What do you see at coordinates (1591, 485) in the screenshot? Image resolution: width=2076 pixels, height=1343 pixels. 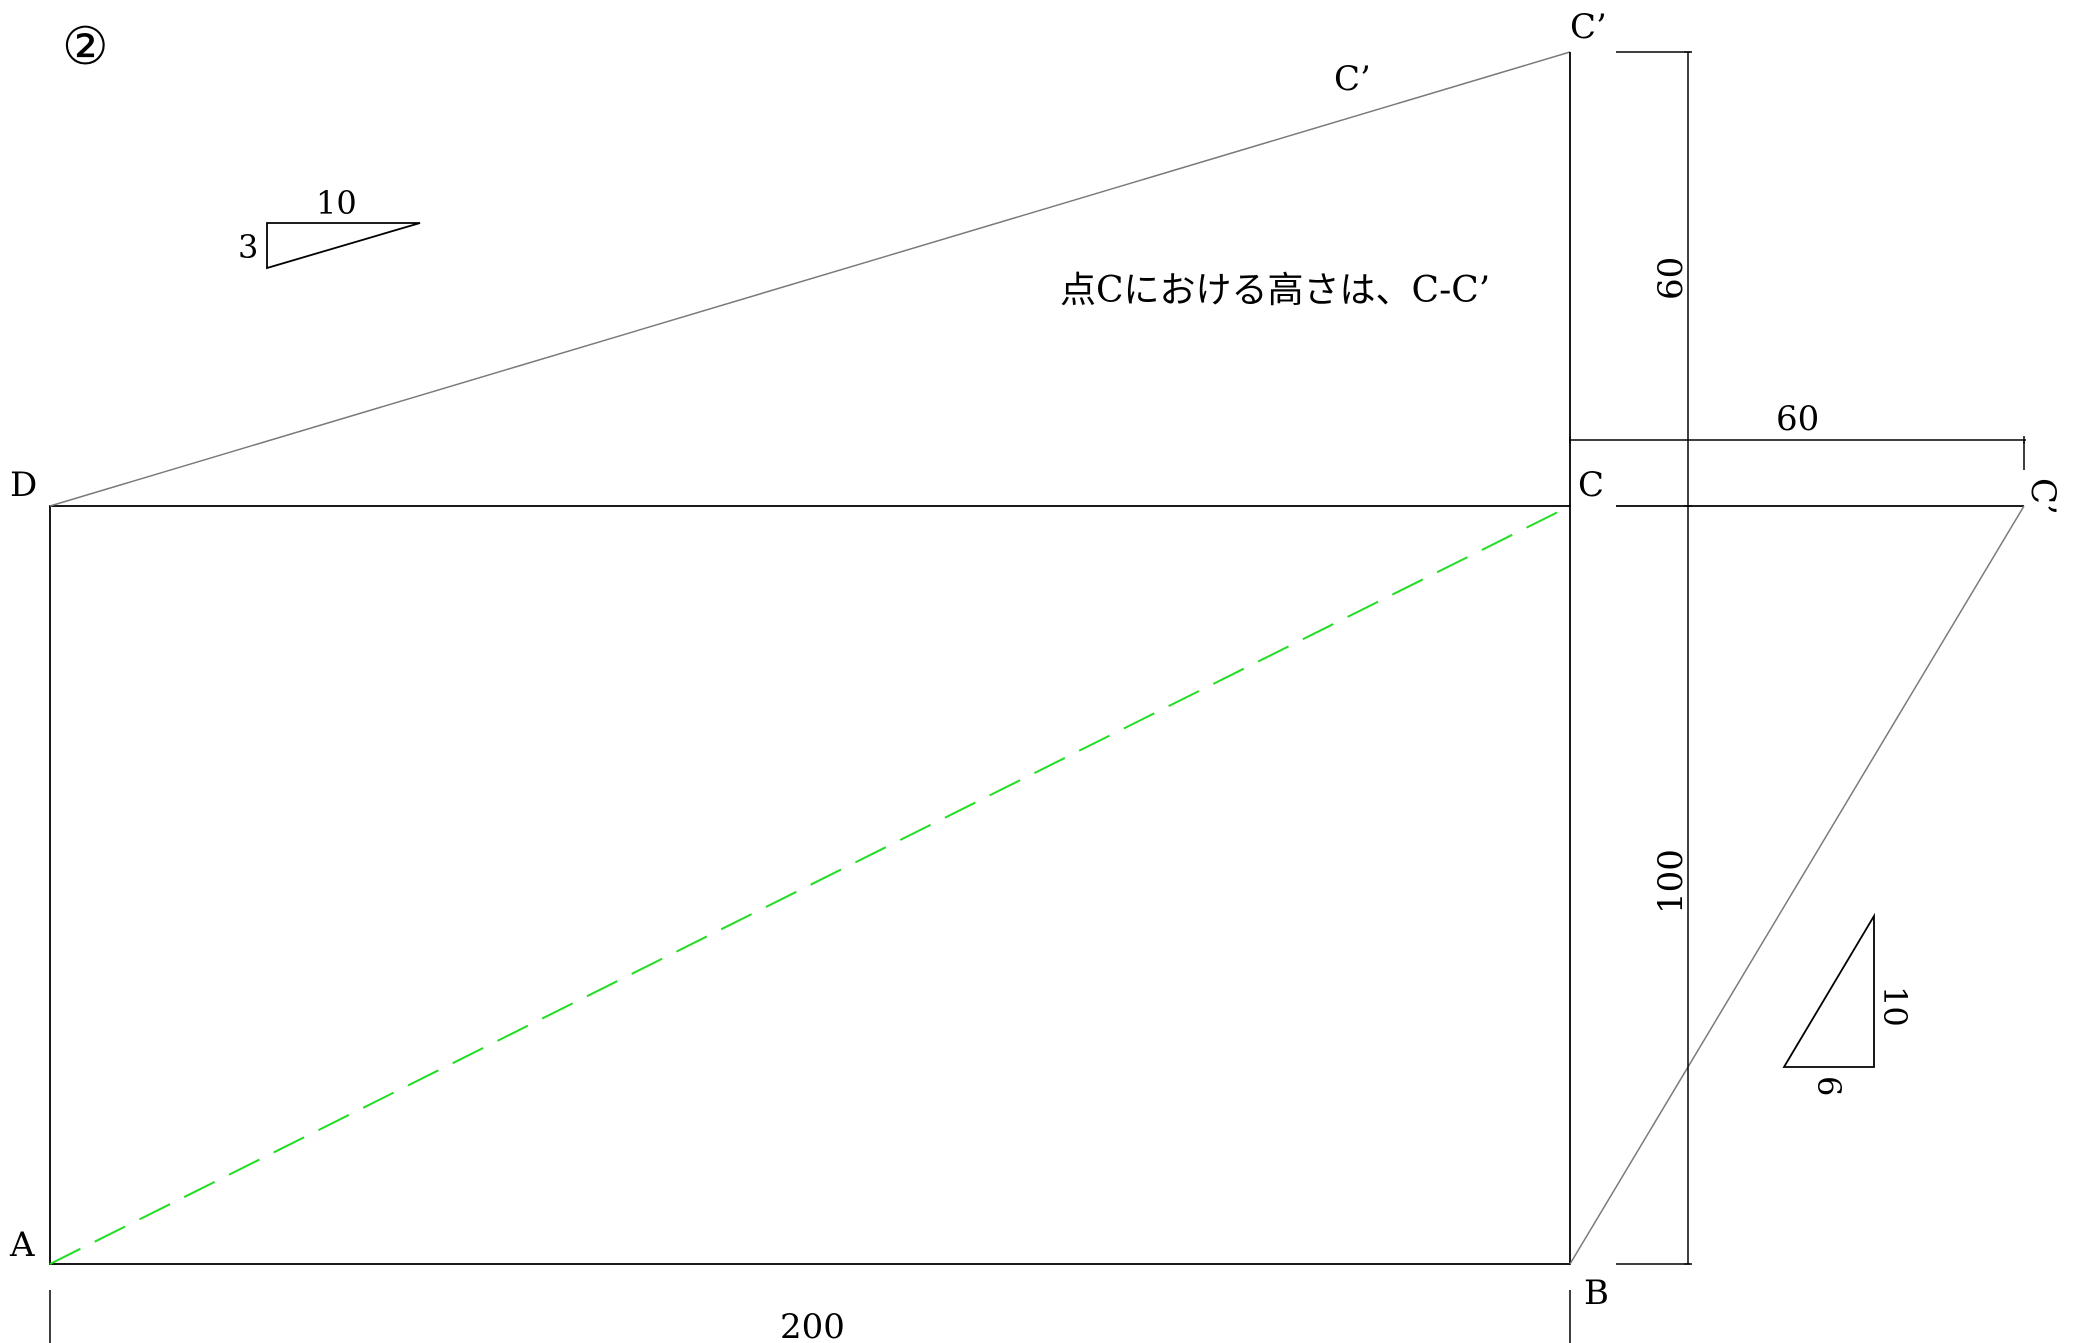 I see `label-c: C` at bounding box center [1591, 485].